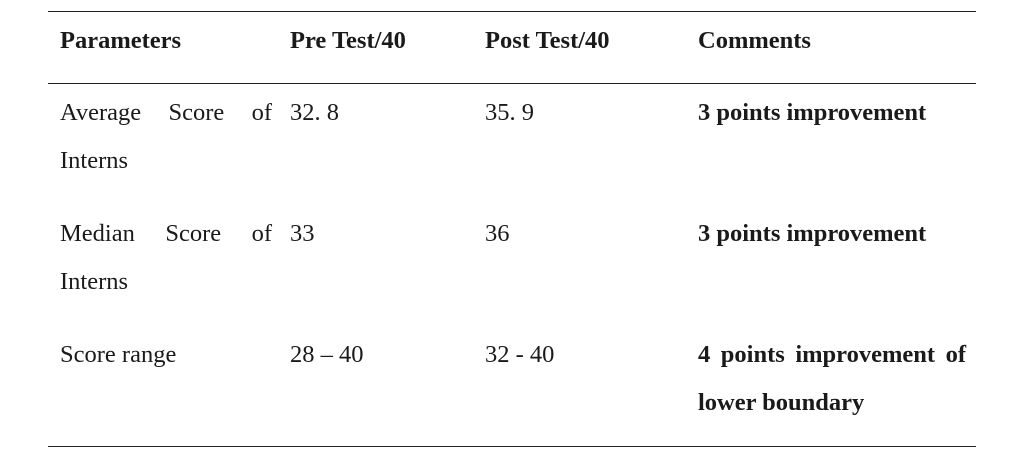 Image resolution: width=1024 pixels, height=458 pixels. Describe the element at coordinates (166, 233) in the screenshot. I see `row-median-parameter-line1: Median Score of` at that location.